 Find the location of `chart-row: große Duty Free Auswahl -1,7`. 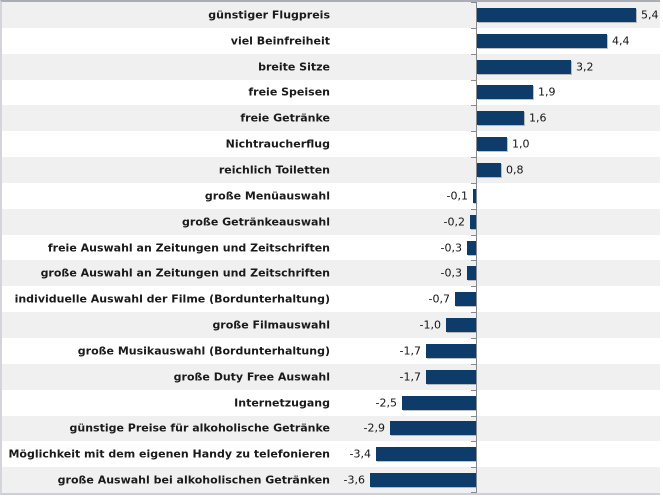

chart-row: große Duty Free Auswahl -1,7 is located at coordinates (331, 376).